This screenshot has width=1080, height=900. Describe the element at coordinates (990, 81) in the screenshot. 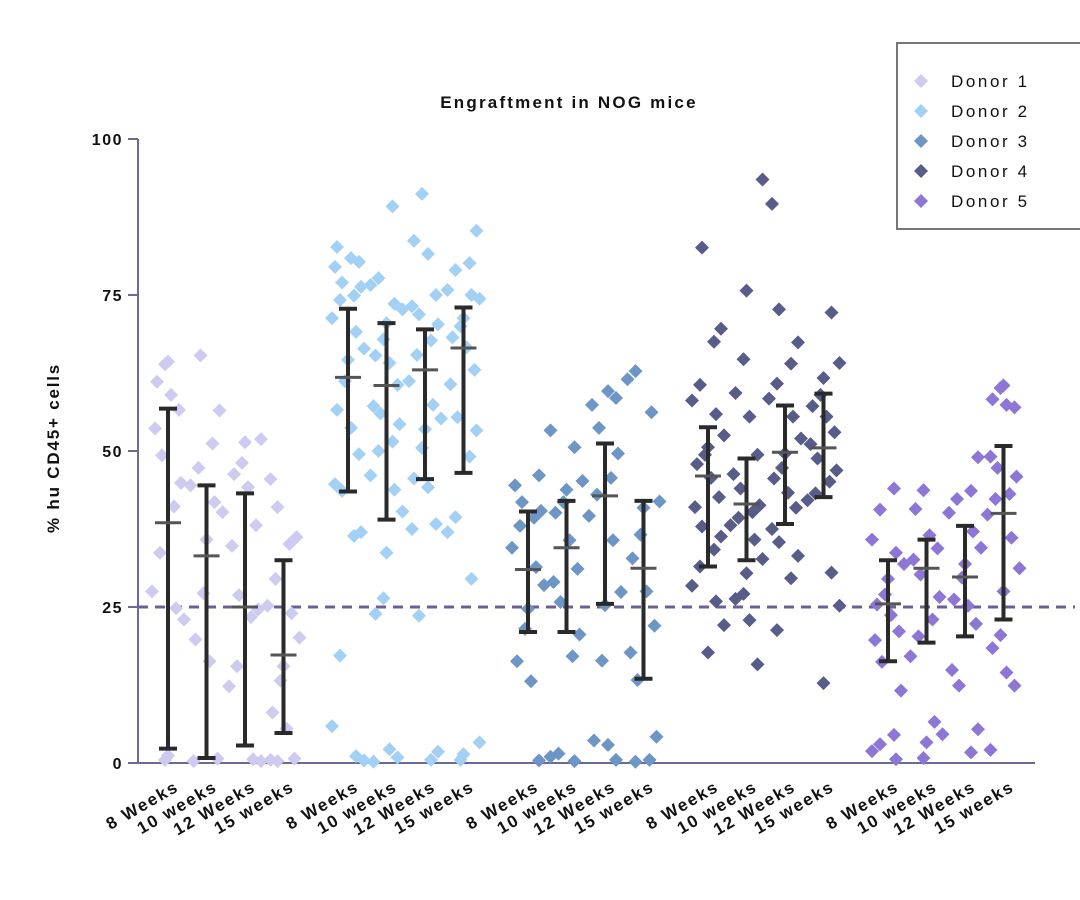

I see `legend-label: Donor 1` at that location.